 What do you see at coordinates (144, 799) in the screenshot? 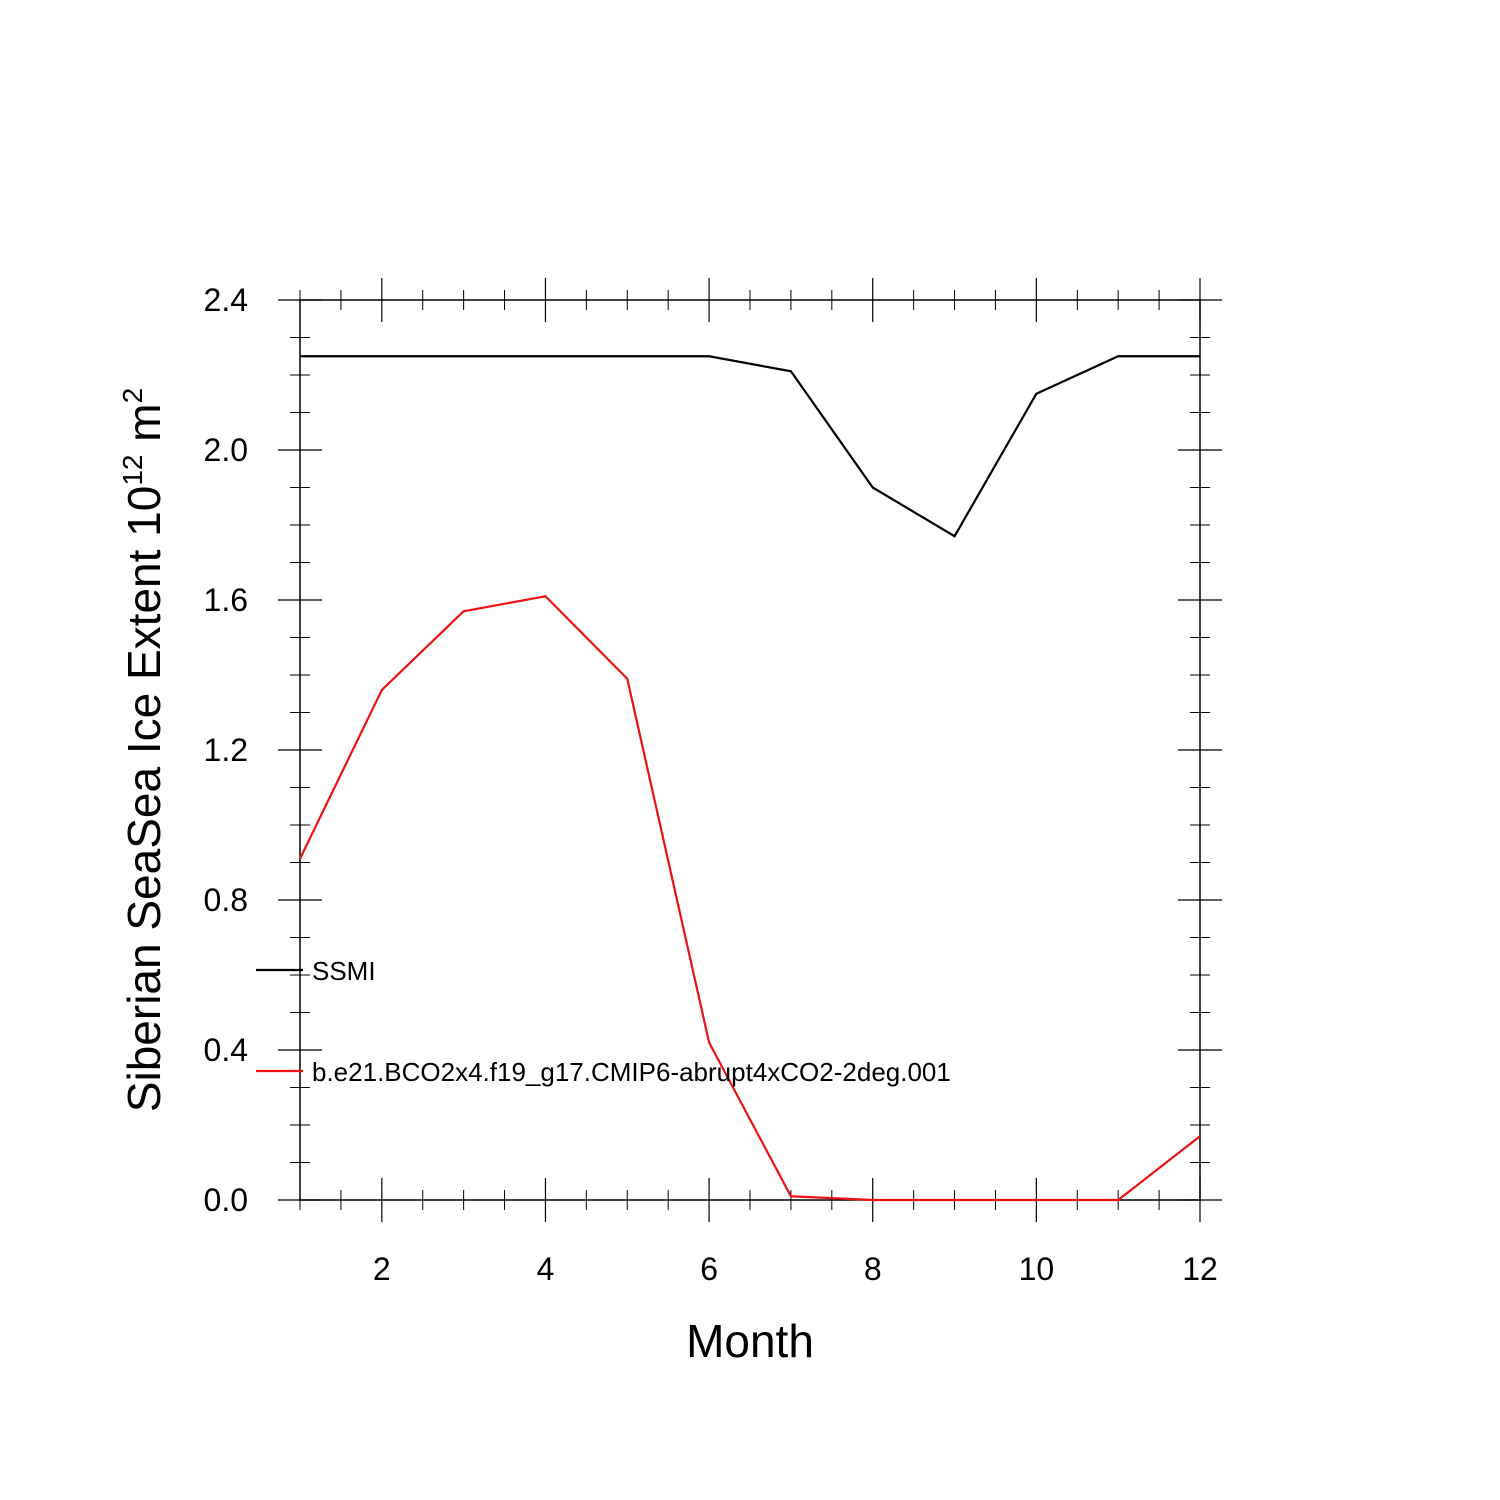
I see `y-axis-title-main: Siberian SeaSea Ice Extent 10` at bounding box center [144, 799].